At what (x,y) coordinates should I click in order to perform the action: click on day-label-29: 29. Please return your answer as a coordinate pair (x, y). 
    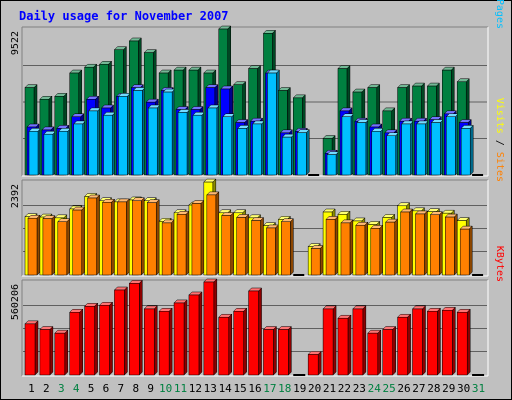
    Looking at the image, I should click on (448, 388).